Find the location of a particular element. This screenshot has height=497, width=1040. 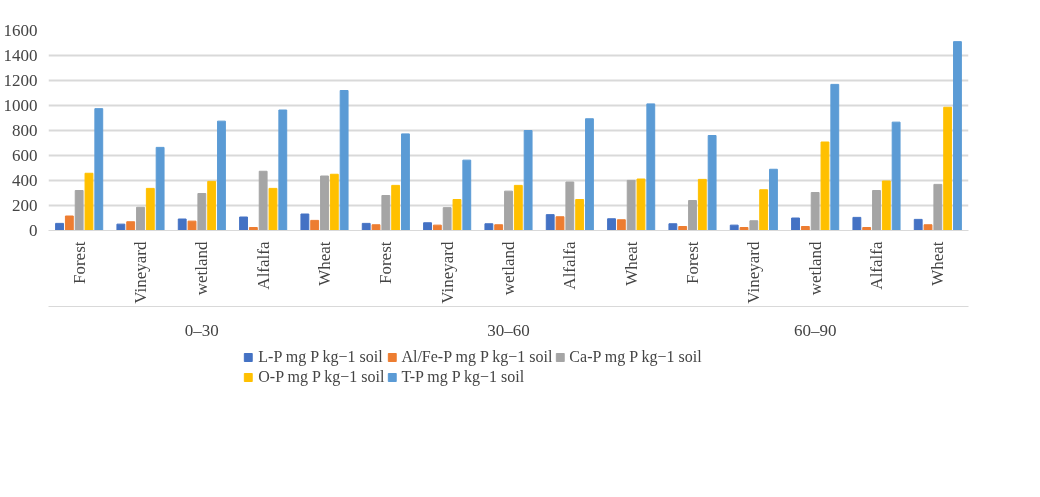

legend-label: O-P mg P kg−1 soil is located at coordinates (321, 377).